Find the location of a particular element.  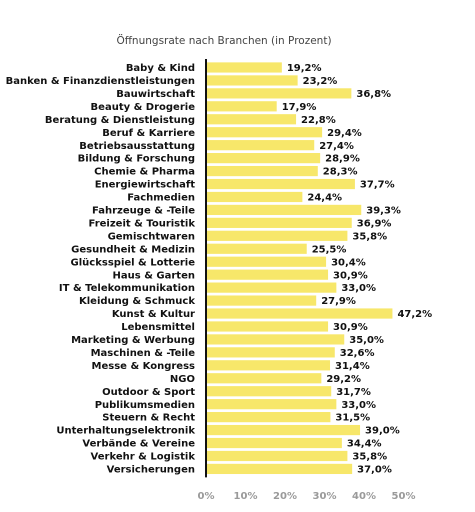

value-label: 39,0% is located at coordinates (382, 431).